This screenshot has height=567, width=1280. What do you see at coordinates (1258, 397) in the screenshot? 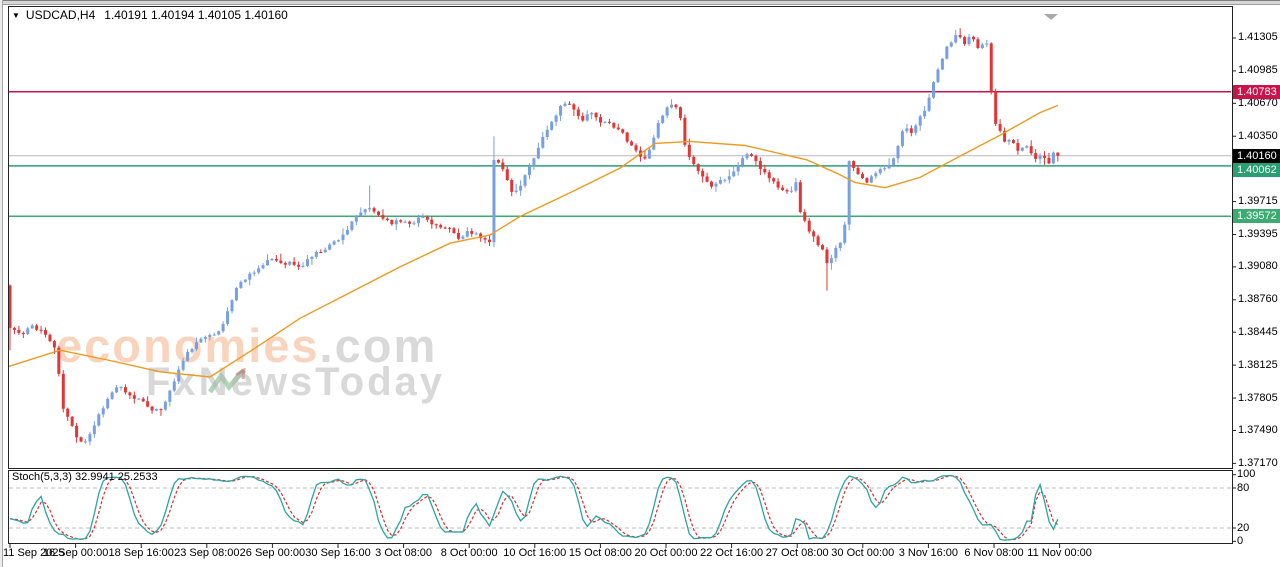
I see `price-tick-label: 1.37805` at bounding box center [1258, 397].